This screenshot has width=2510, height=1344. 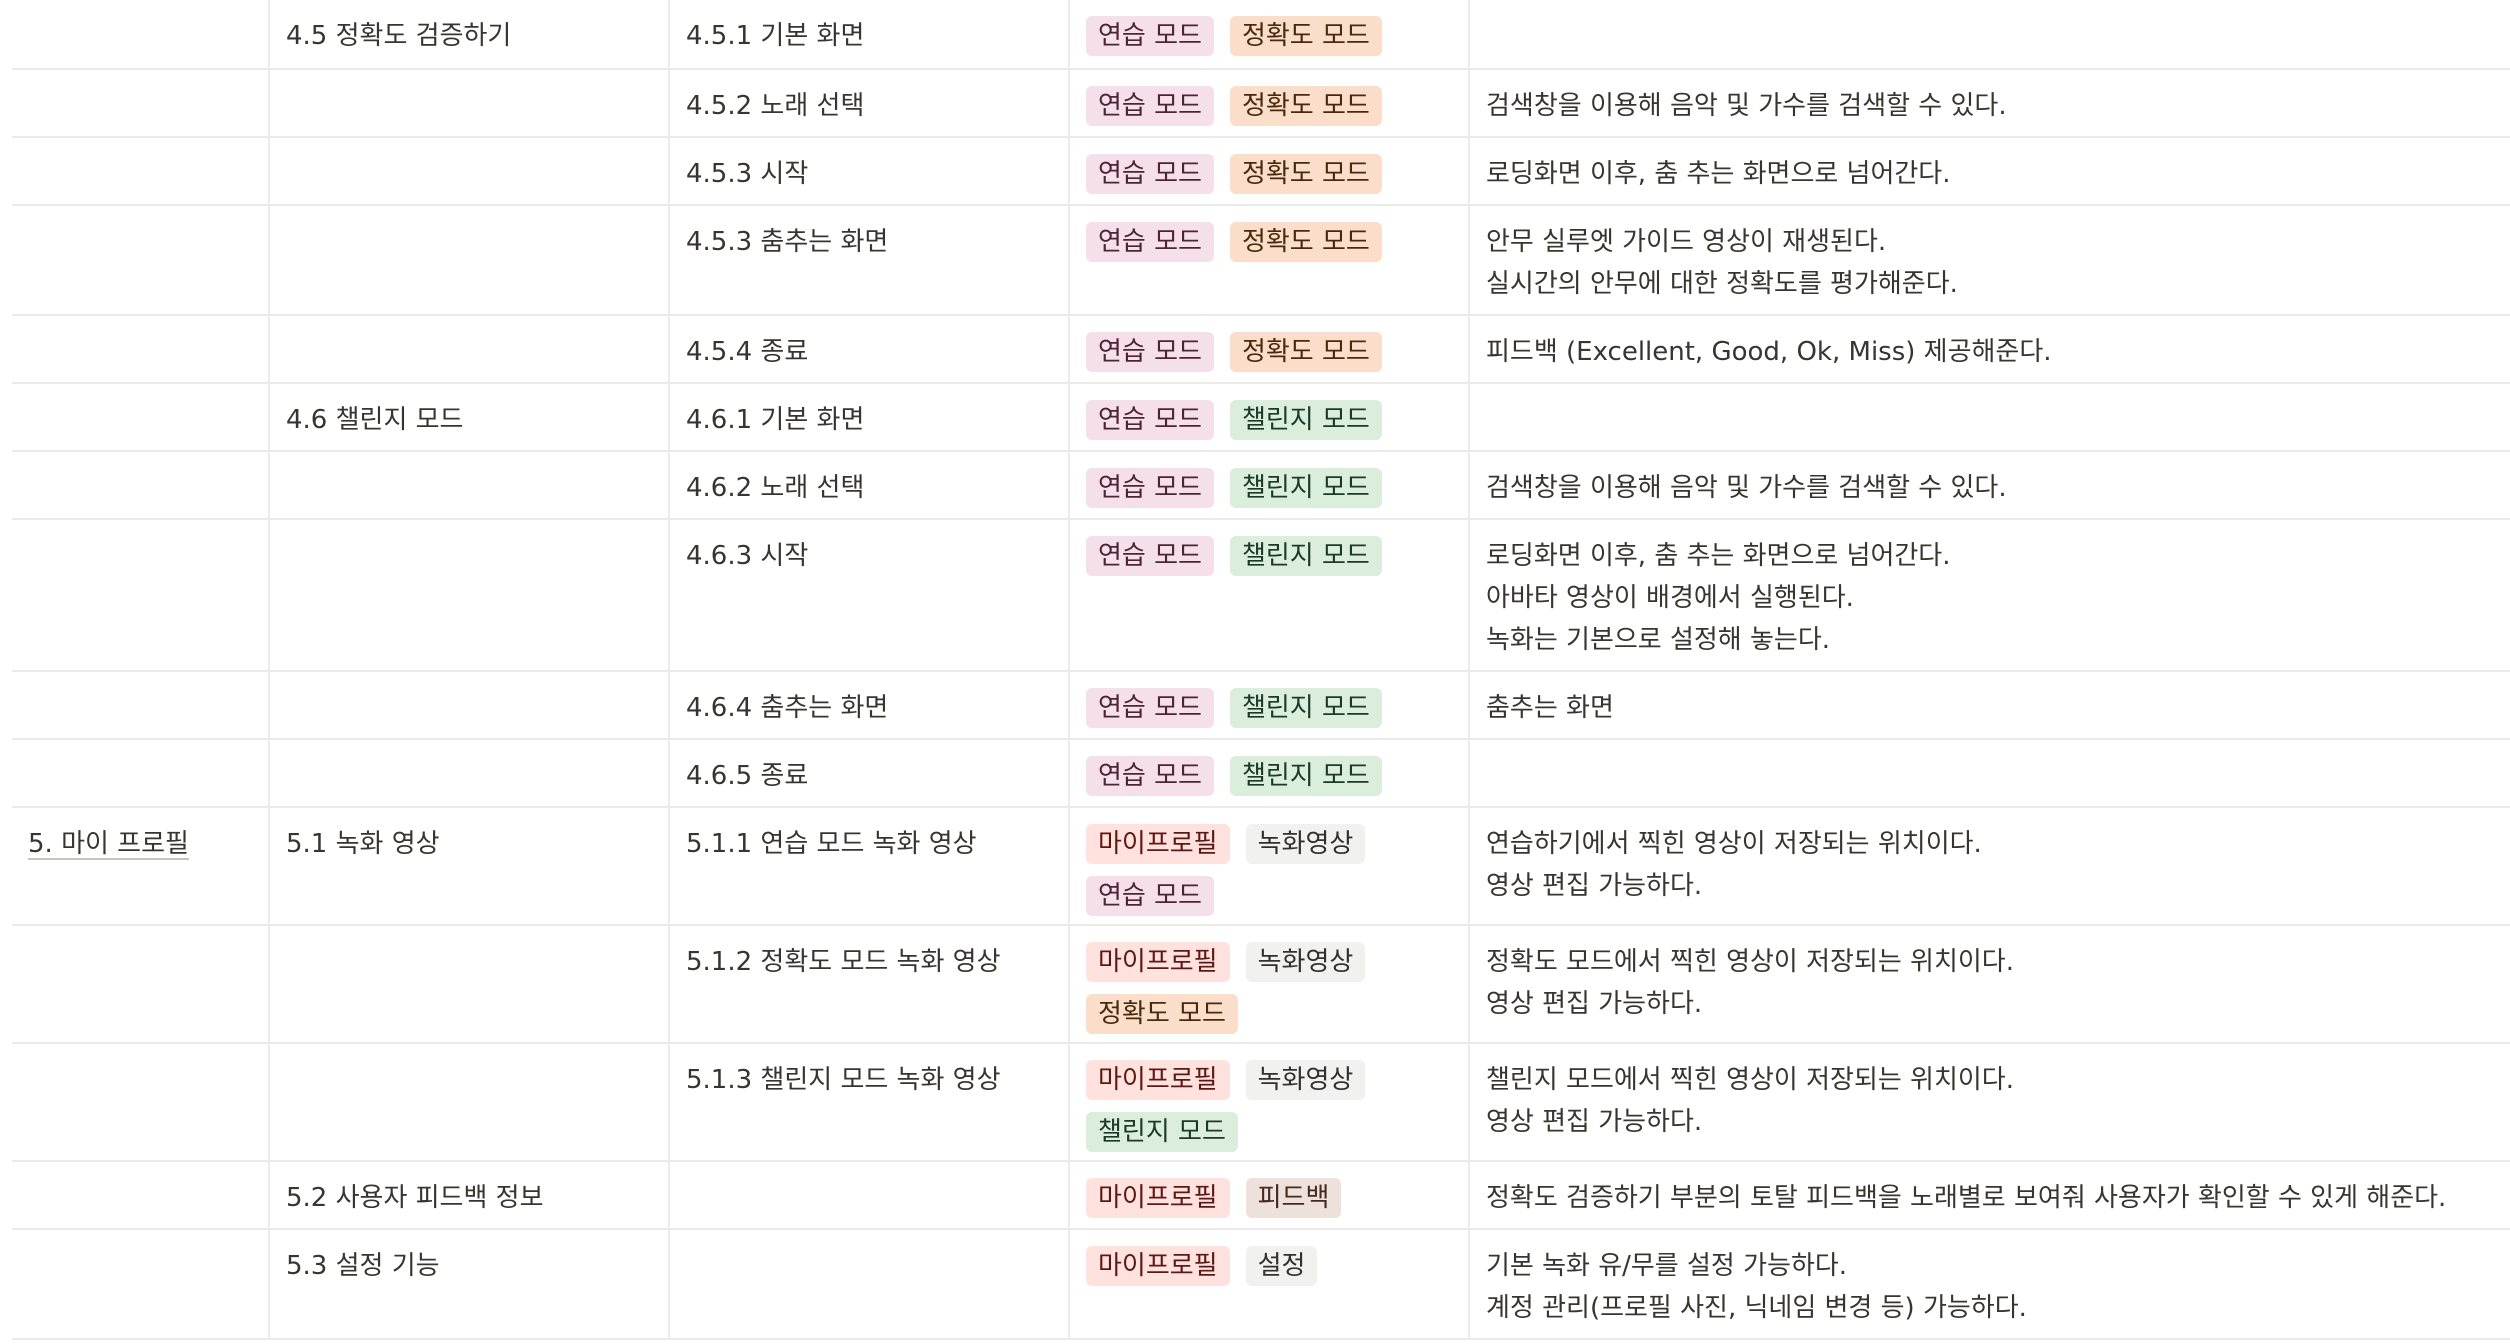 What do you see at coordinates (870, 171) in the screenshot?
I see `feature-cell: 4.5.3 시작` at bounding box center [870, 171].